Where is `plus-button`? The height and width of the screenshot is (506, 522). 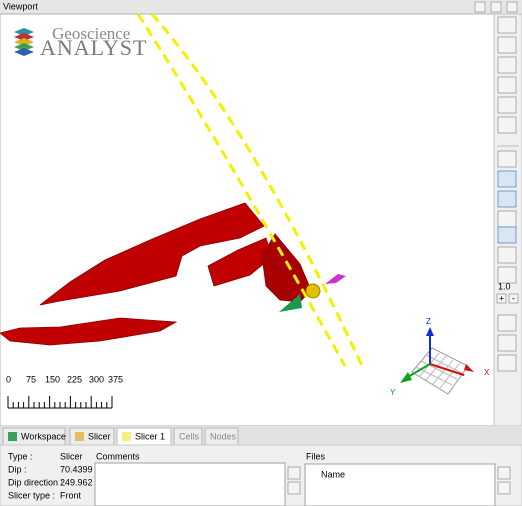 plus-button is located at coordinates (501, 298).